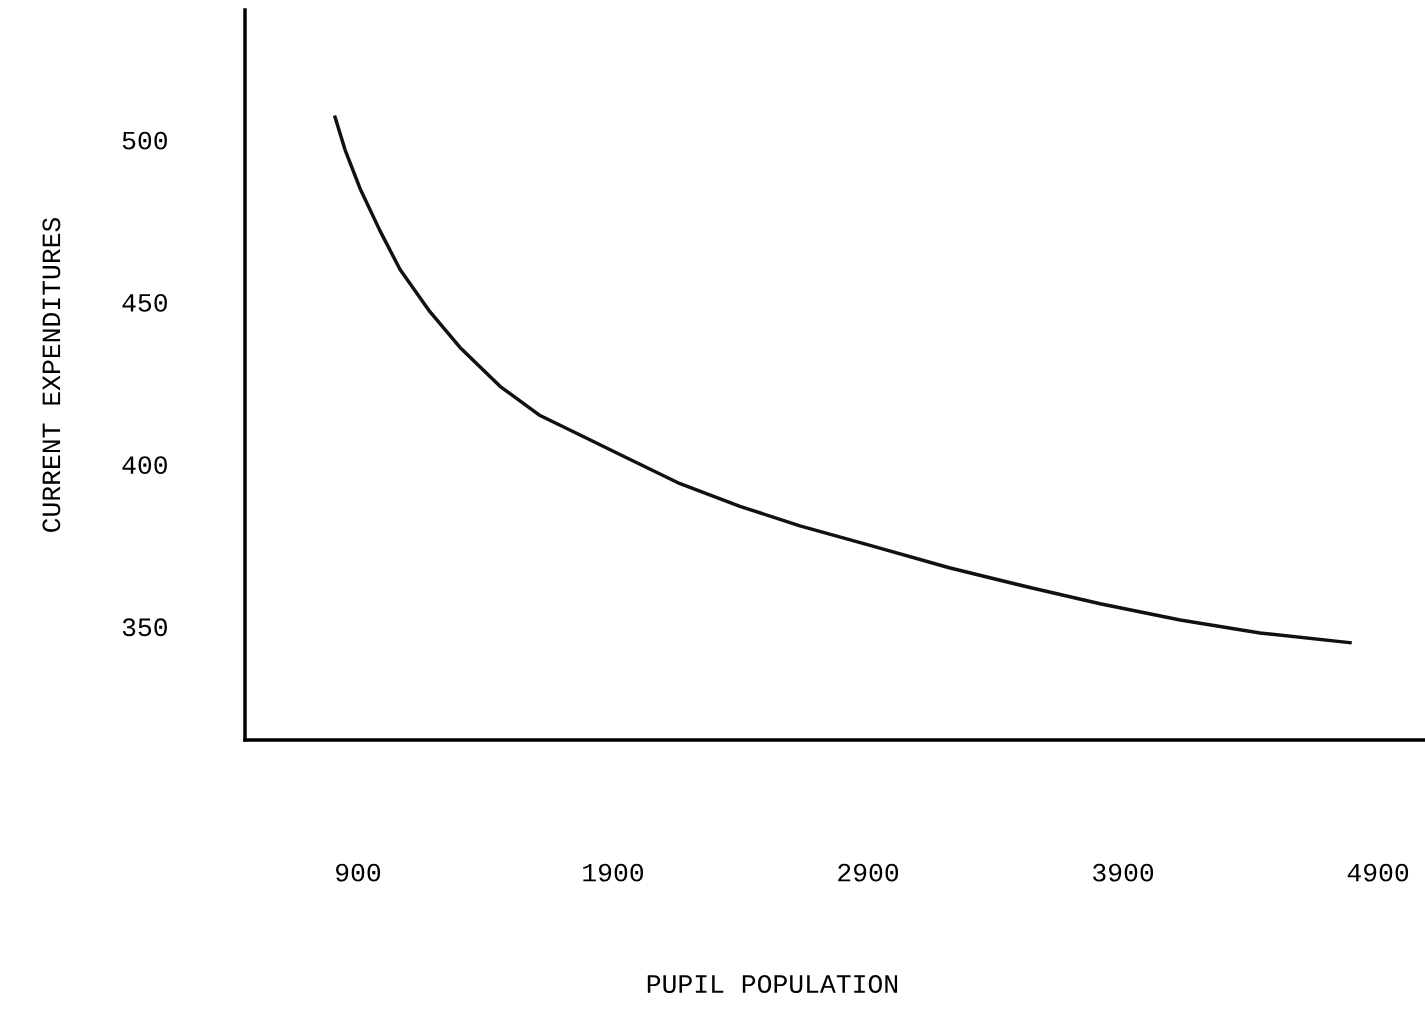 The width and height of the screenshot is (1425, 1016). What do you see at coordinates (613, 872) in the screenshot?
I see `x-tick-label: 1900` at bounding box center [613, 872].